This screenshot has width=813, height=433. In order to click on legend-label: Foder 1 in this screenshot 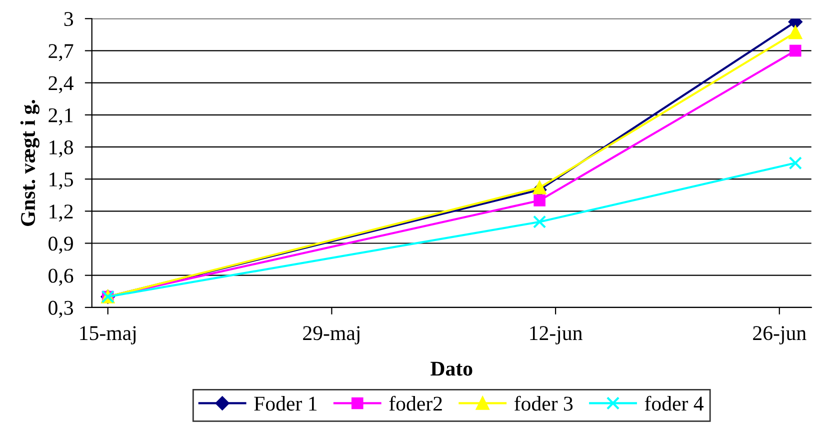, I will do `click(285, 403)`.